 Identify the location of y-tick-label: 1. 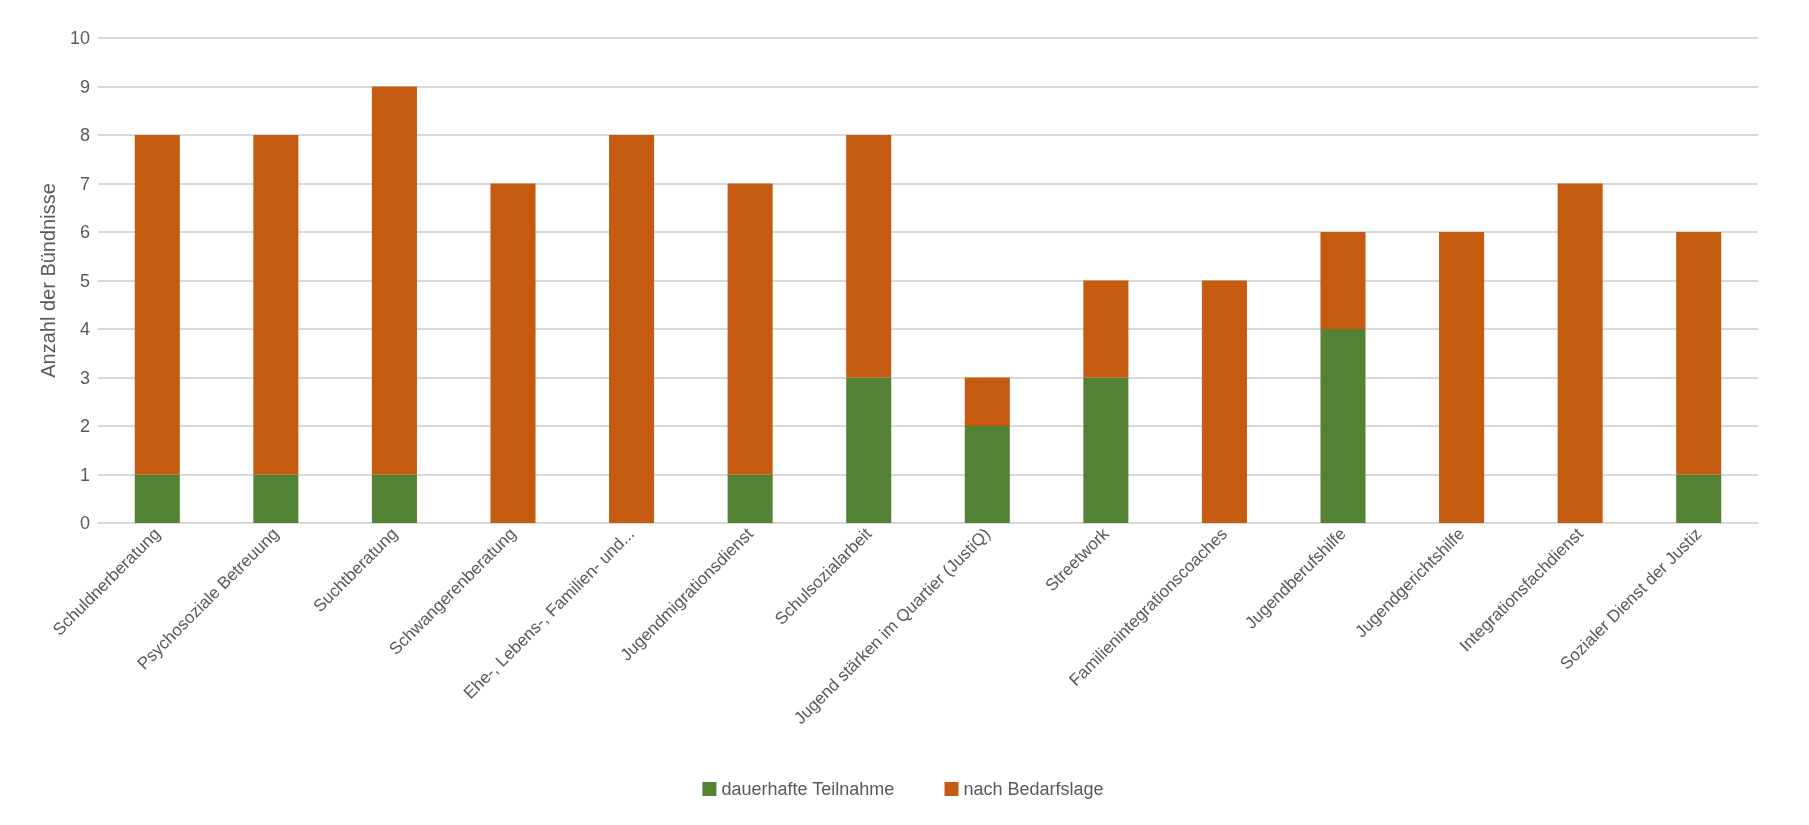
(84, 474).